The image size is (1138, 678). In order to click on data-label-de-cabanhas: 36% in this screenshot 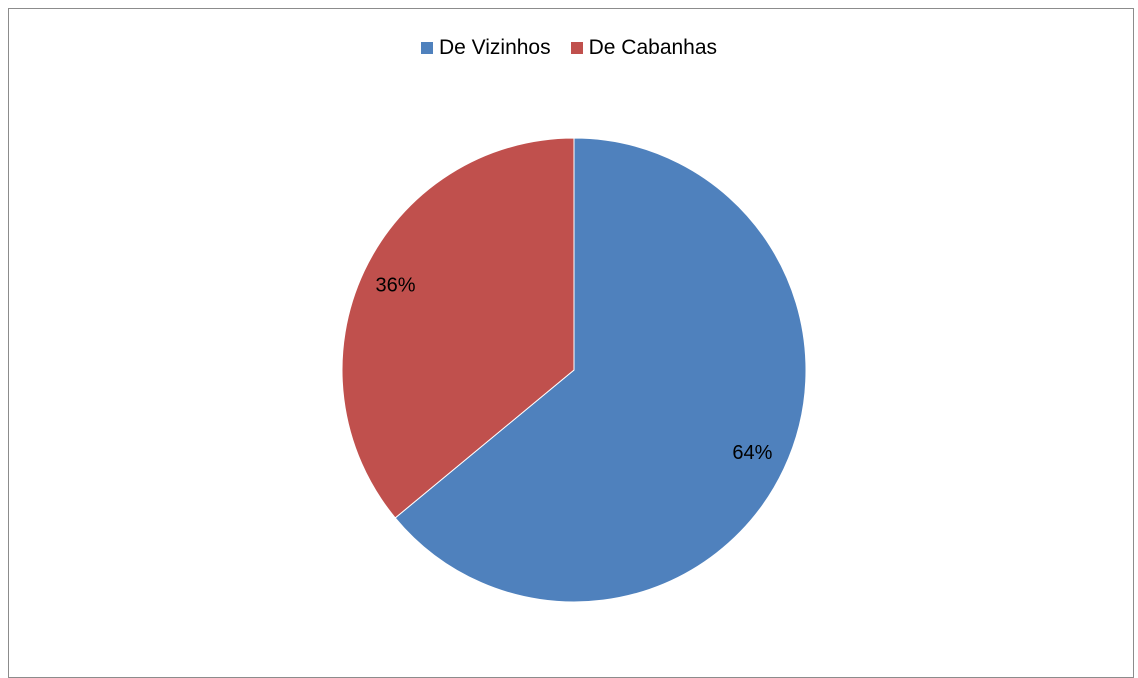, I will do `click(396, 285)`.